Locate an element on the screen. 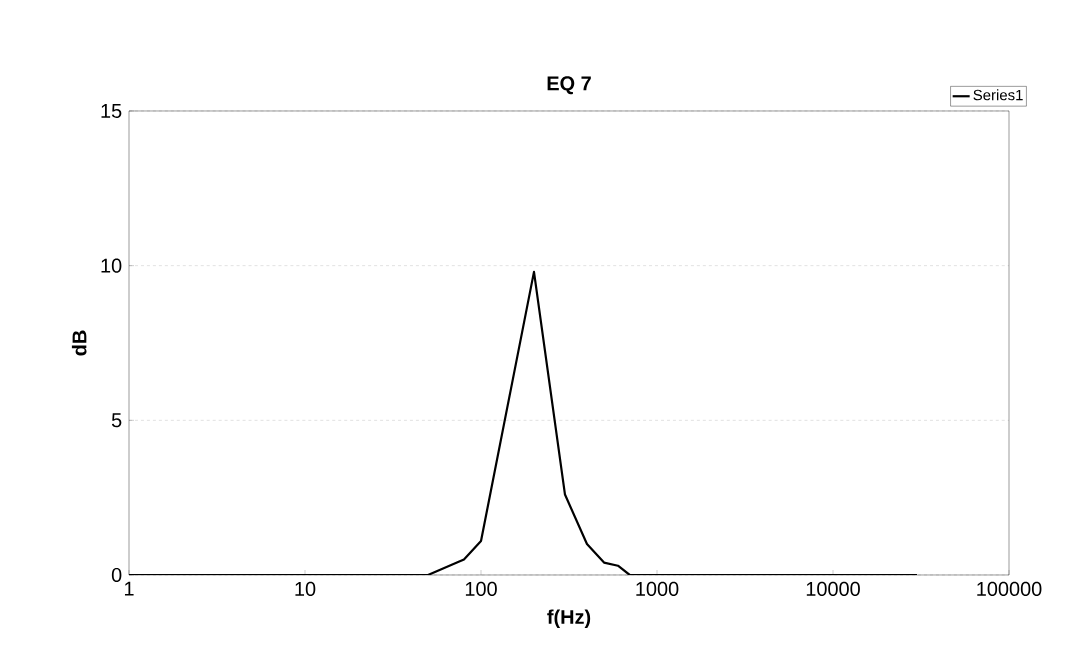 The height and width of the screenshot is (671, 1091). x-tick-label: 10 is located at coordinates (305, 588).